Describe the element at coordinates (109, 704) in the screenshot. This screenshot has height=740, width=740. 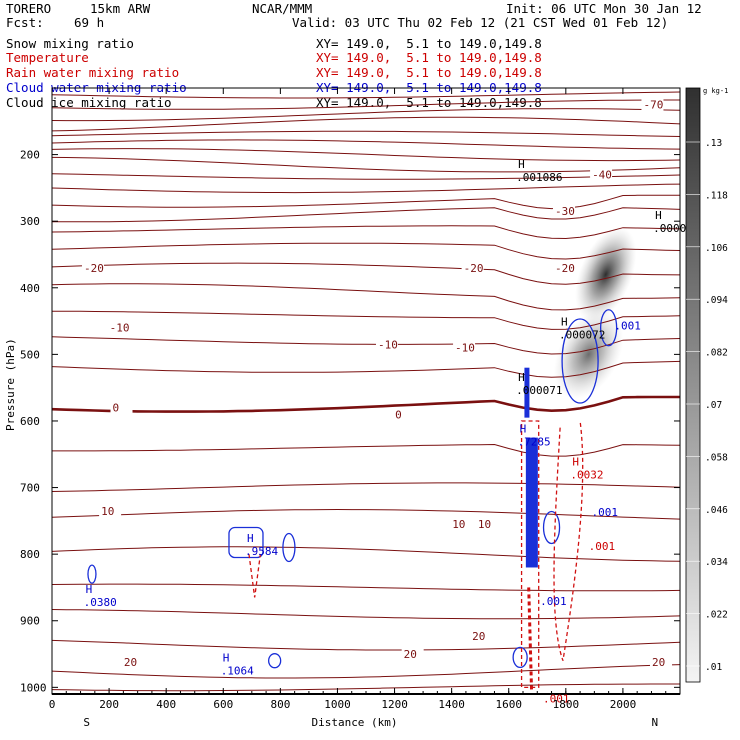
I see `x-tick-label: 200` at that location.